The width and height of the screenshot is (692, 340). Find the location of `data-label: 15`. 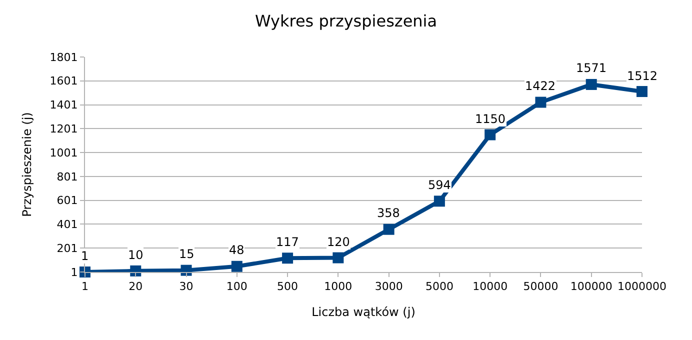

data-label: 15 is located at coordinates (186, 254).